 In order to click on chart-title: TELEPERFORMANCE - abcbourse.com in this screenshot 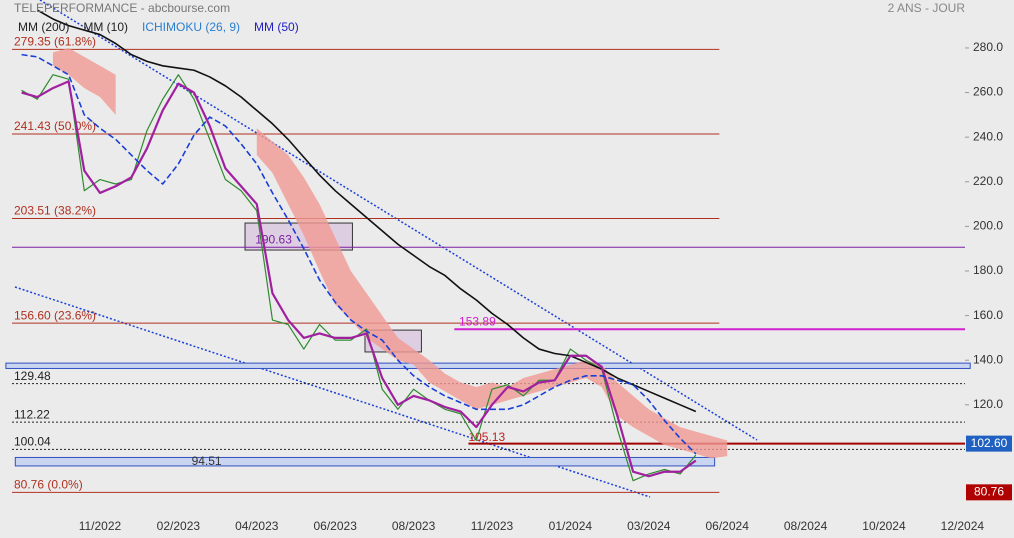, I will do `click(122, 8)`.